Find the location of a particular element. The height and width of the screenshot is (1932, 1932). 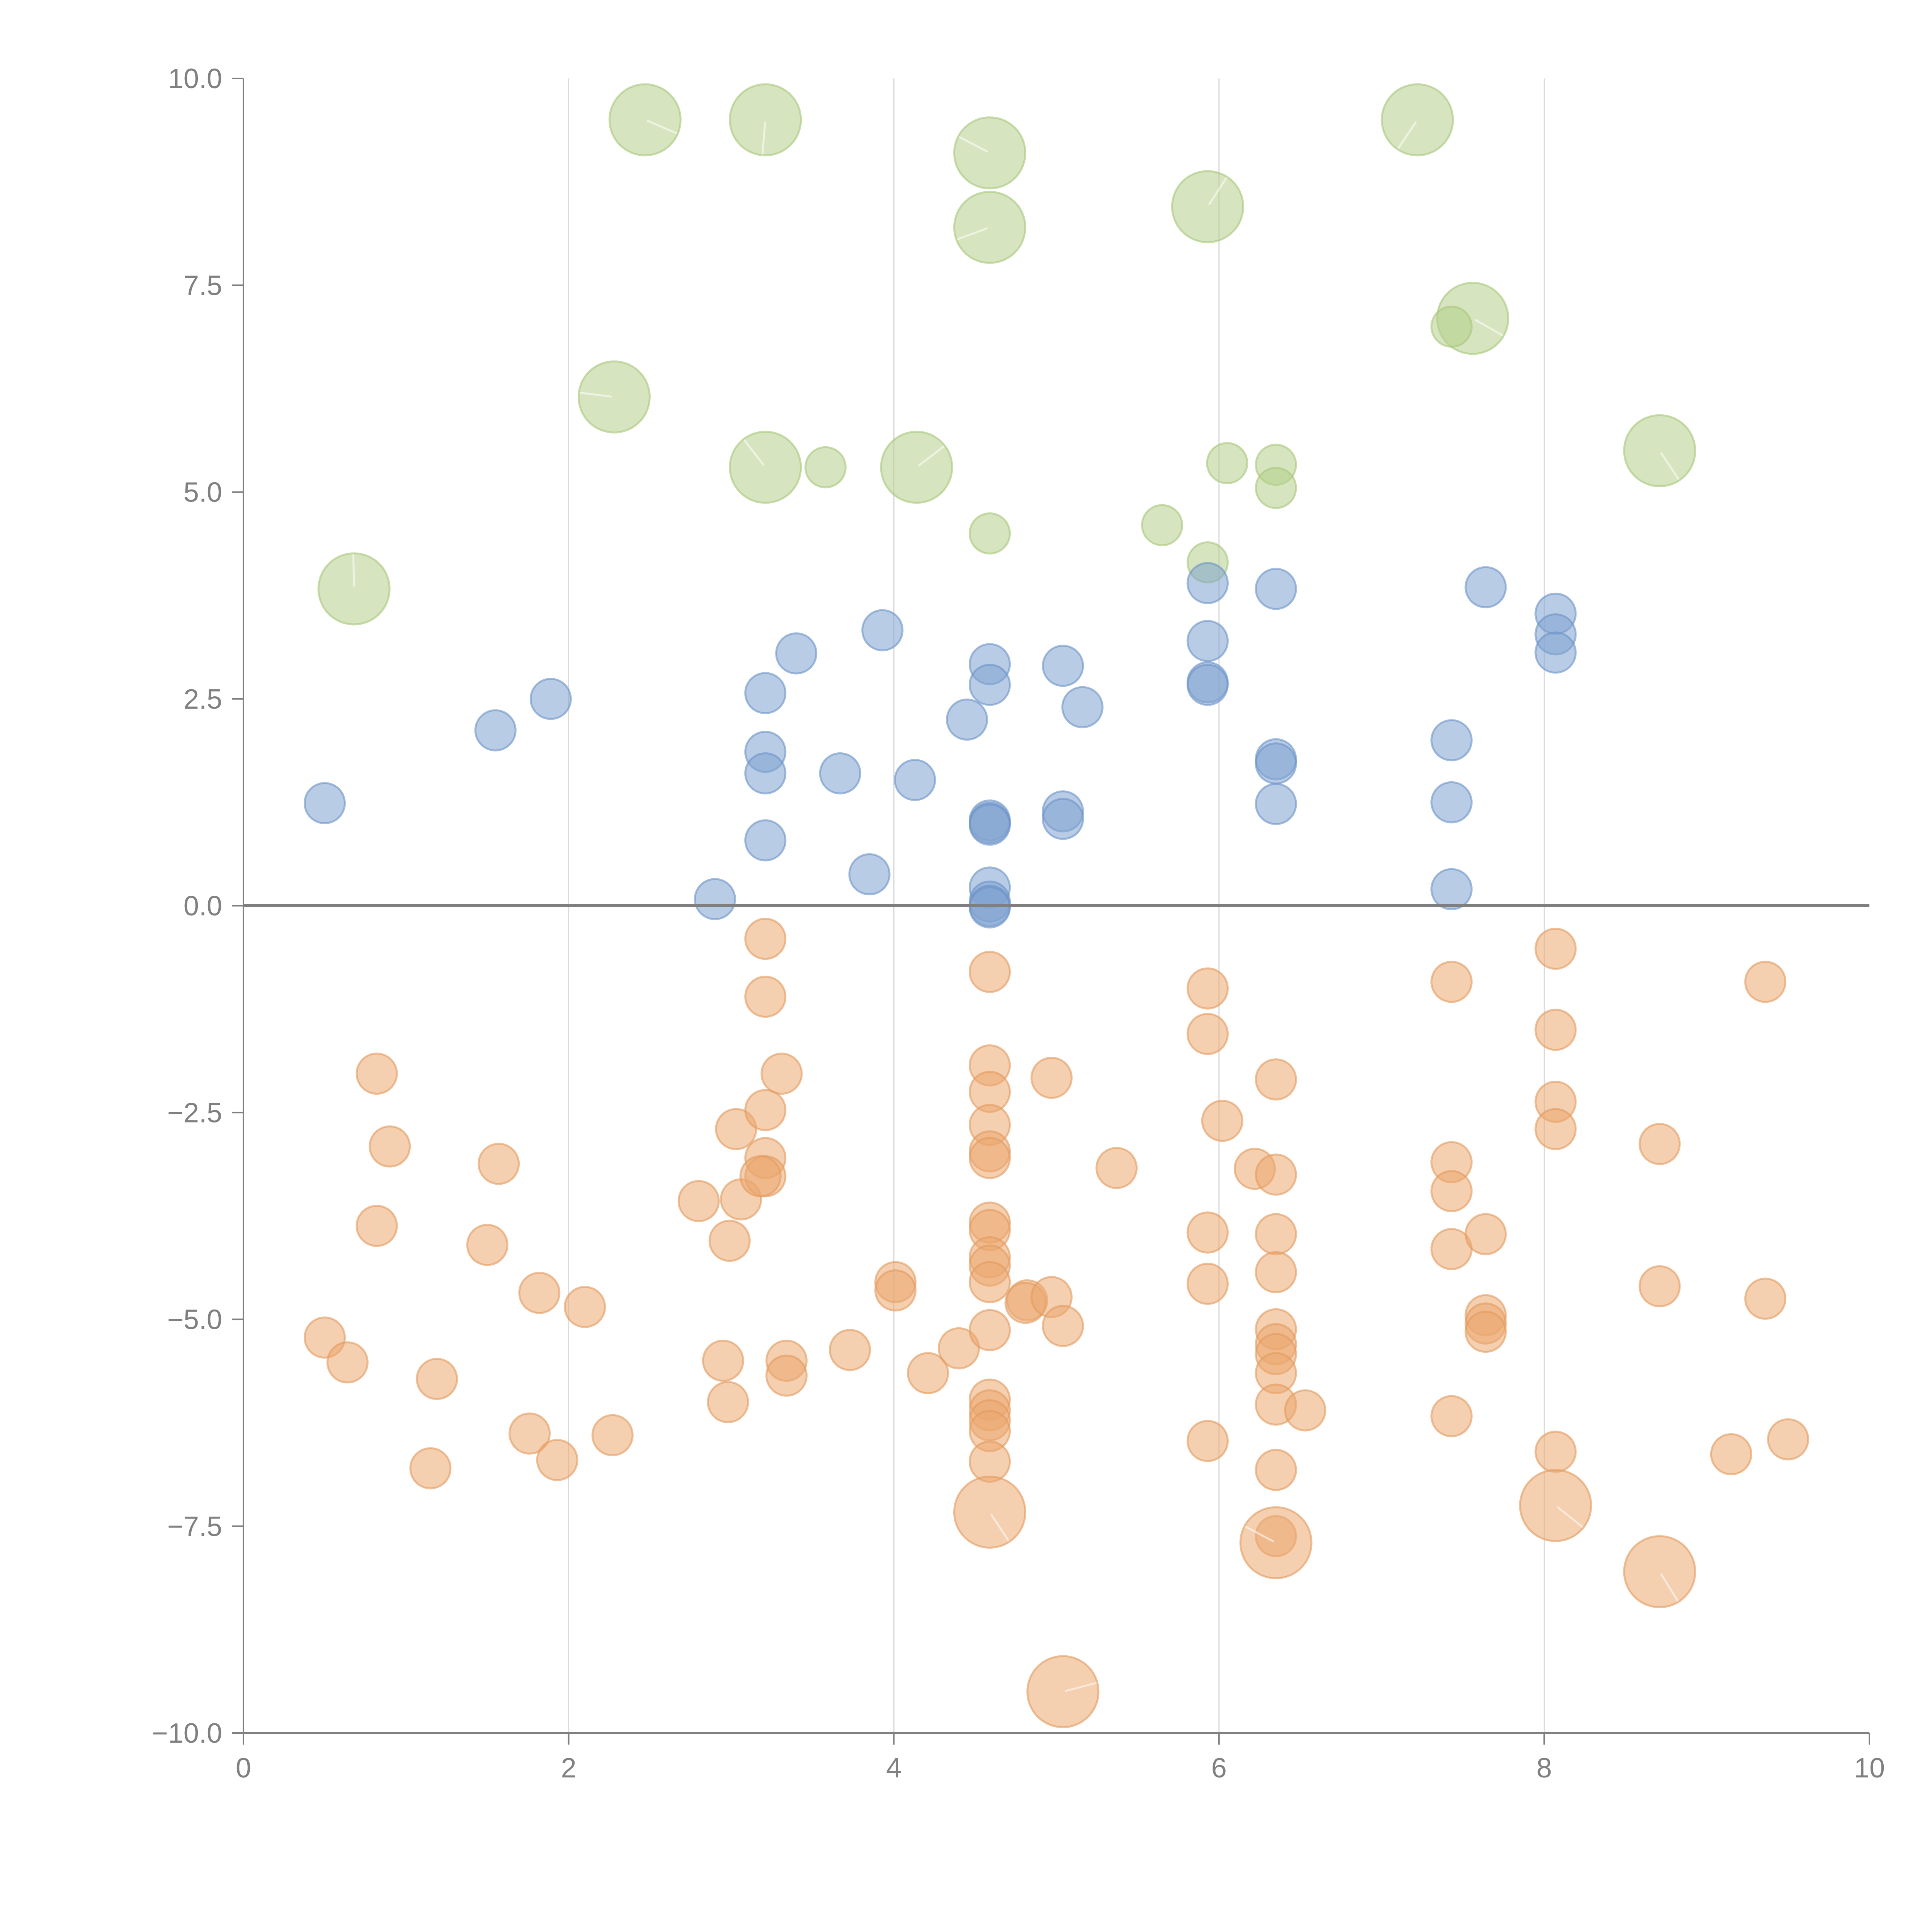

y-tick-label: 10.0 is located at coordinates (195, 78).